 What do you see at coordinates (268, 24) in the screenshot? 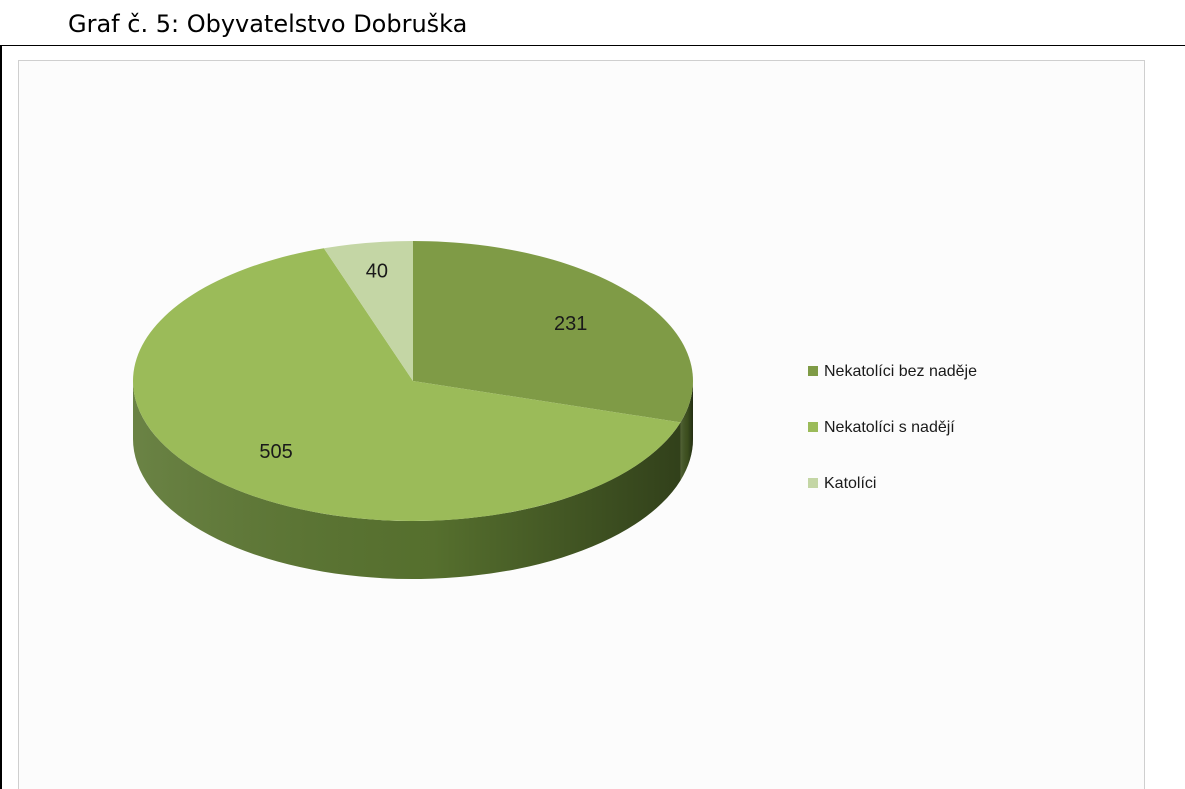
I see `chart-caption: Graf č. 5: Obyvatelstvo Dobruška` at bounding box center [268, 24].